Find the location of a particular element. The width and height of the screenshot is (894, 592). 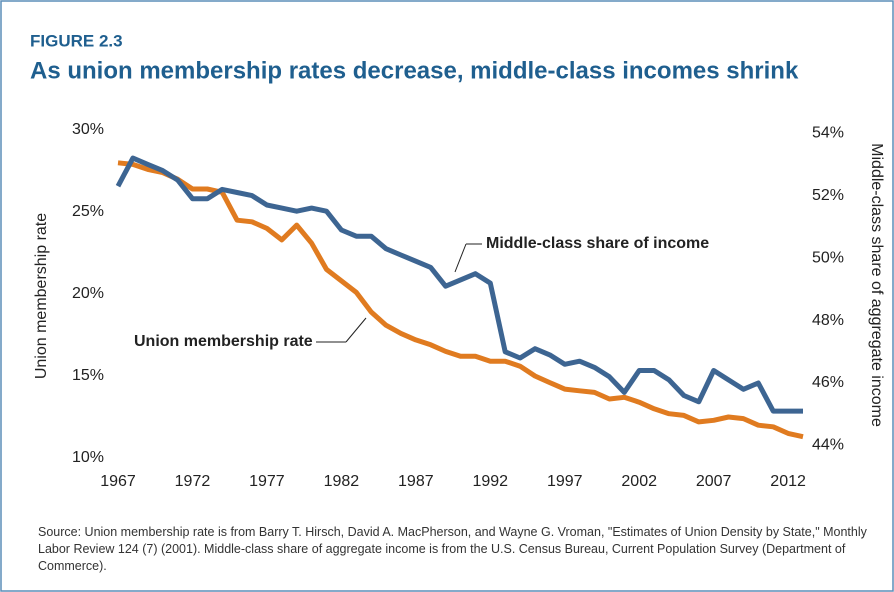

x-tick-label: 2012 is located at coordinates (788, 481).